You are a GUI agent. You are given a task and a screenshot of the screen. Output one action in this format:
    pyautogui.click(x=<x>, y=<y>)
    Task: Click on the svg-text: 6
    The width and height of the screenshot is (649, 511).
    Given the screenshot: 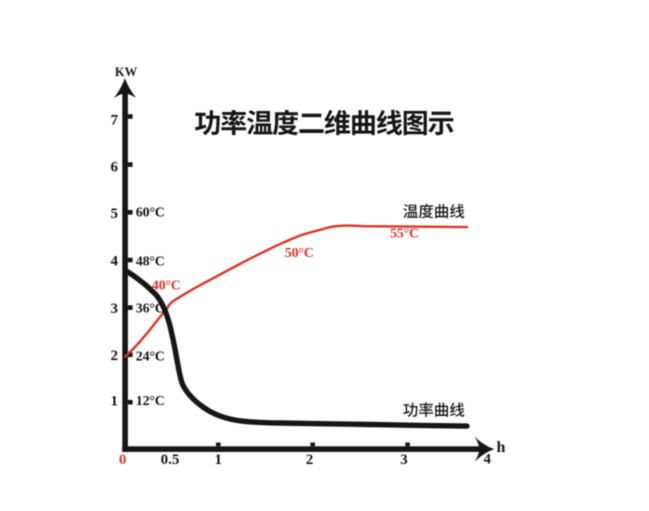 What is the action you would take?
    pyautogui.click(x=115, y=167)
    